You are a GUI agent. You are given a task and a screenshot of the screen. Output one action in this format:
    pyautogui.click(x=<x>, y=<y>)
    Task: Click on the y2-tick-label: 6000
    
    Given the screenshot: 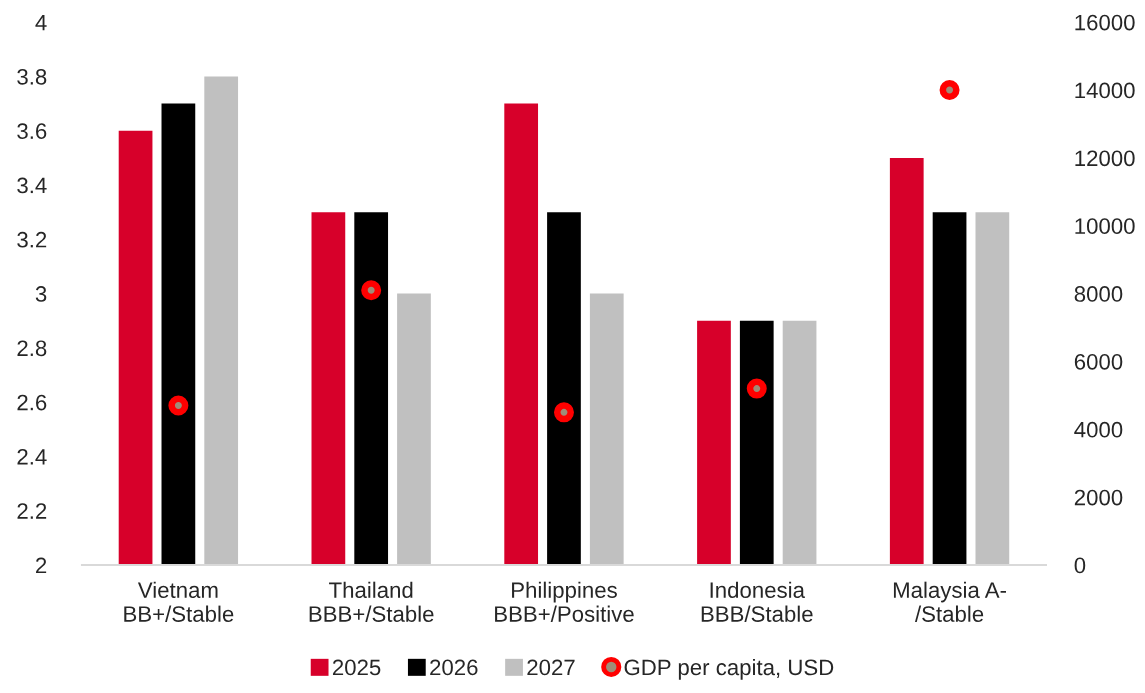 What is the action you would take?
    pyautogui.click(x=1098, y=361)
    